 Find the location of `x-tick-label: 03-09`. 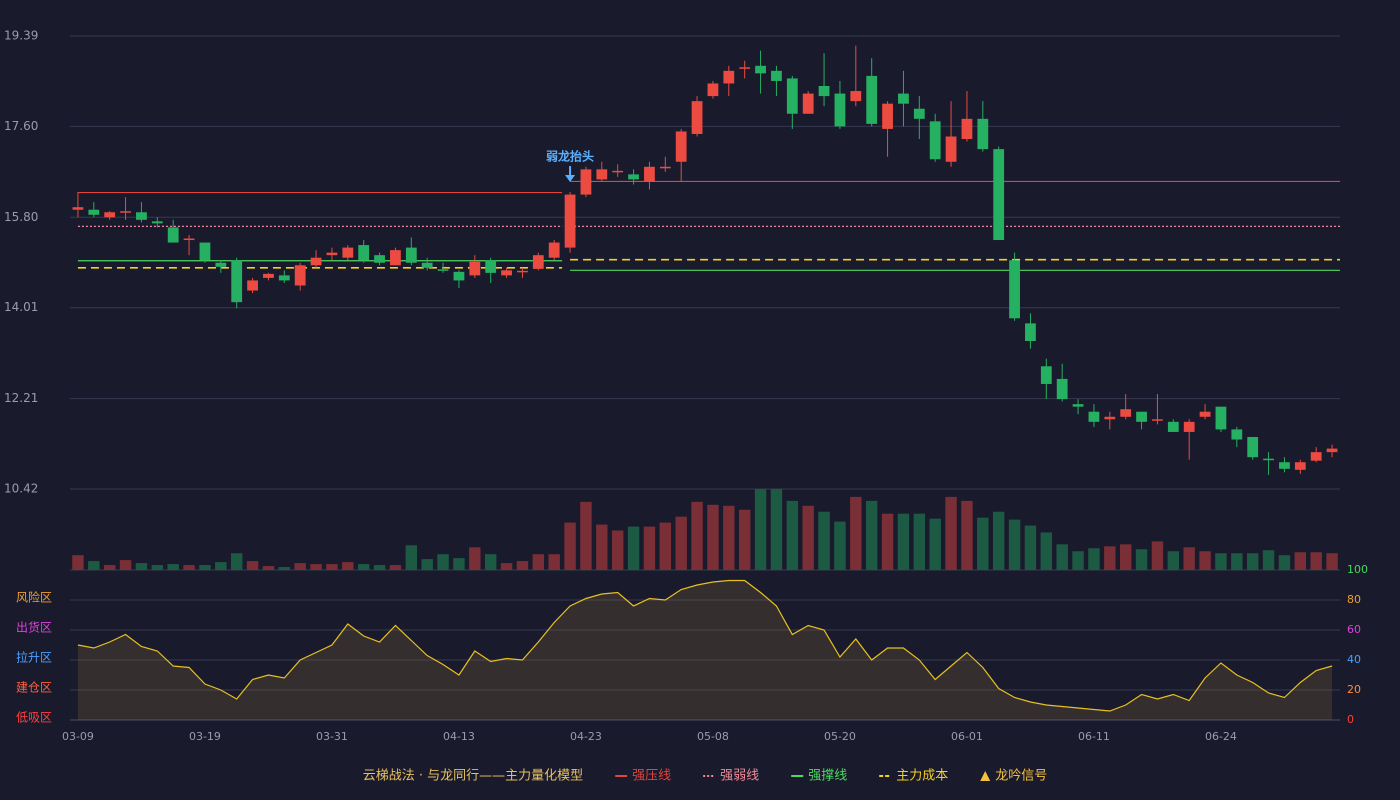

x-tick-label: 03-09 is located at coordinates (78, 736).